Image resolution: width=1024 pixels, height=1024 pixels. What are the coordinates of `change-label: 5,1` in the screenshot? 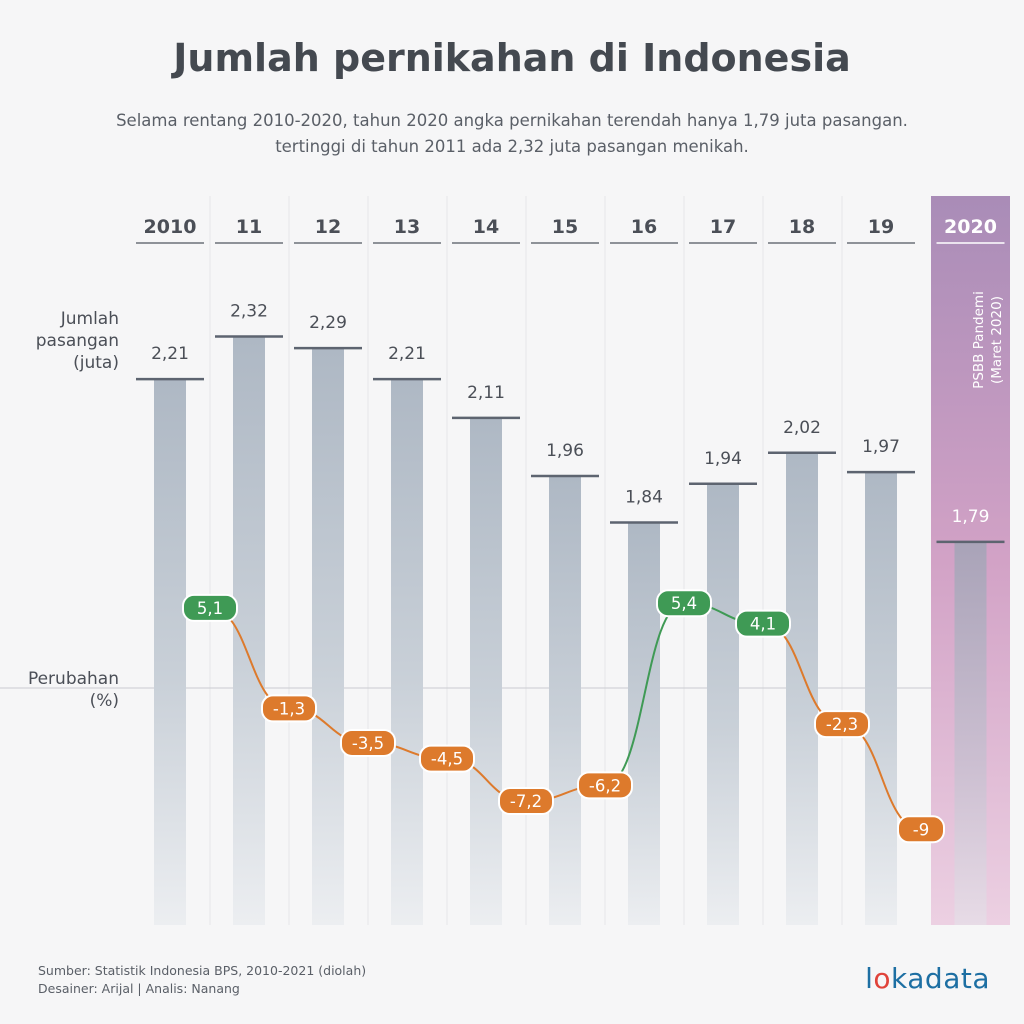 It's located at (210, 608).